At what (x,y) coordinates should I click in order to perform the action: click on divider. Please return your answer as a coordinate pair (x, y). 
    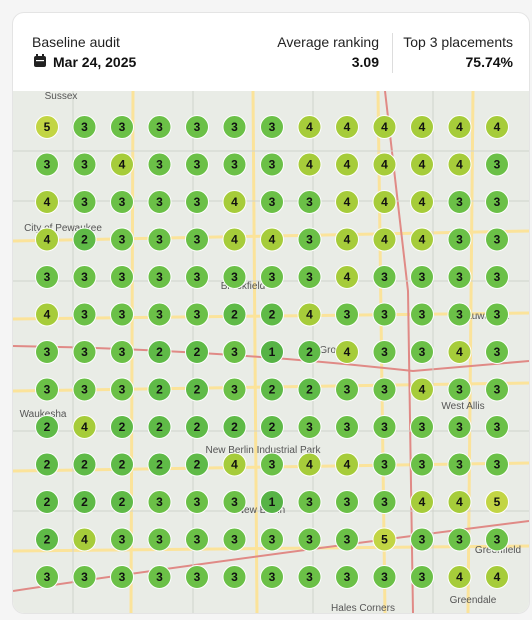
    Looking at the image, I should click on (392, 53).